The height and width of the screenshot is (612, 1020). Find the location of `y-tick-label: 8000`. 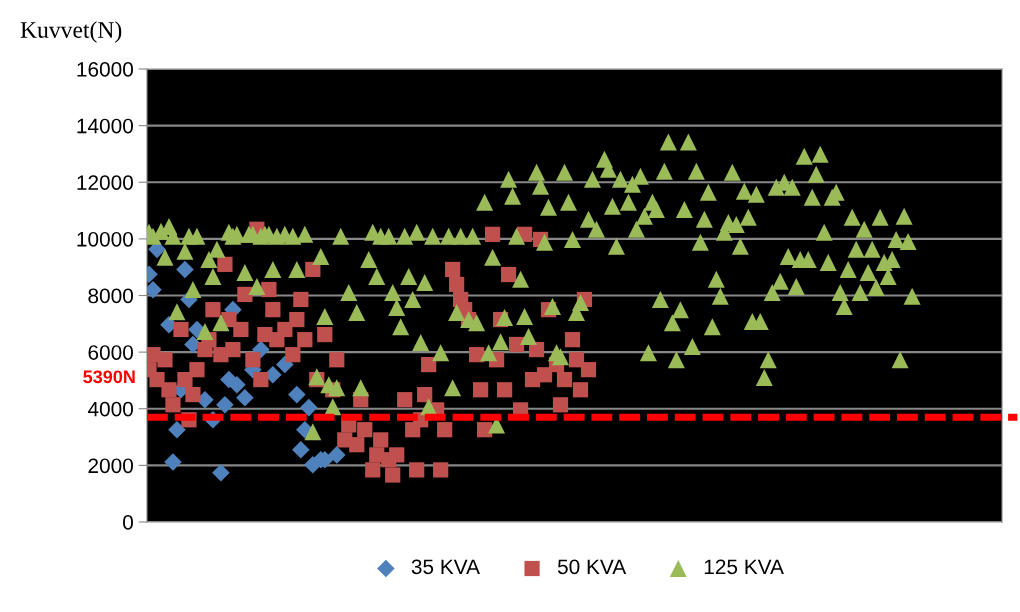

y-tick-label: 8000 is located at coordinates (110, 296).